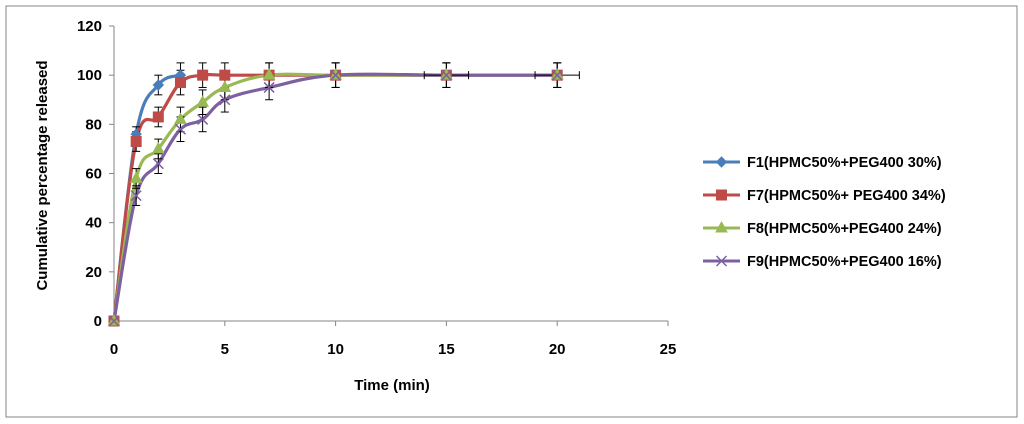  Describe the element at coordinates (225, 349) in the screenshot. I see `x-tick-label: 5` at that location.